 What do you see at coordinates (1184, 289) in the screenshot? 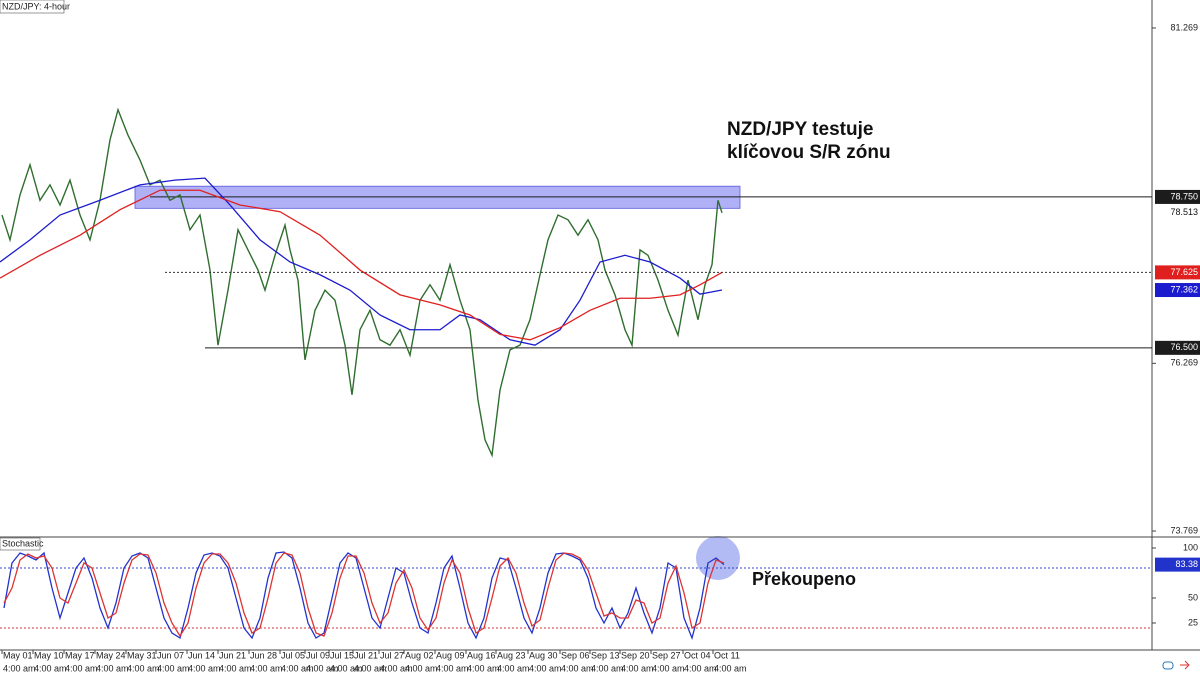
I see `last-value-label: 77.362` at bounding box center [1184, 289].